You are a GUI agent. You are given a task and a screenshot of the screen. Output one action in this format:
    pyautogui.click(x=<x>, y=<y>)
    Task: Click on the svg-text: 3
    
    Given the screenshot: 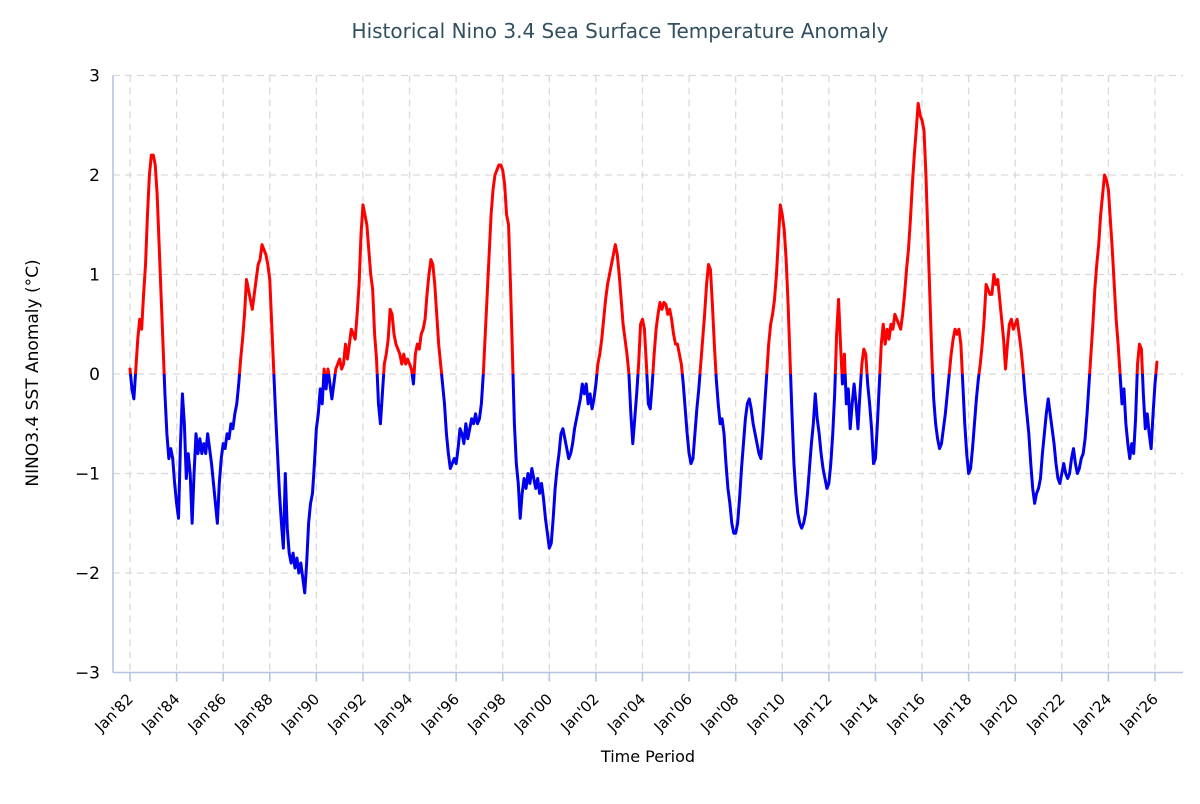 What is the action you would take?
    pyautogui.click(x=94, y=77)
    